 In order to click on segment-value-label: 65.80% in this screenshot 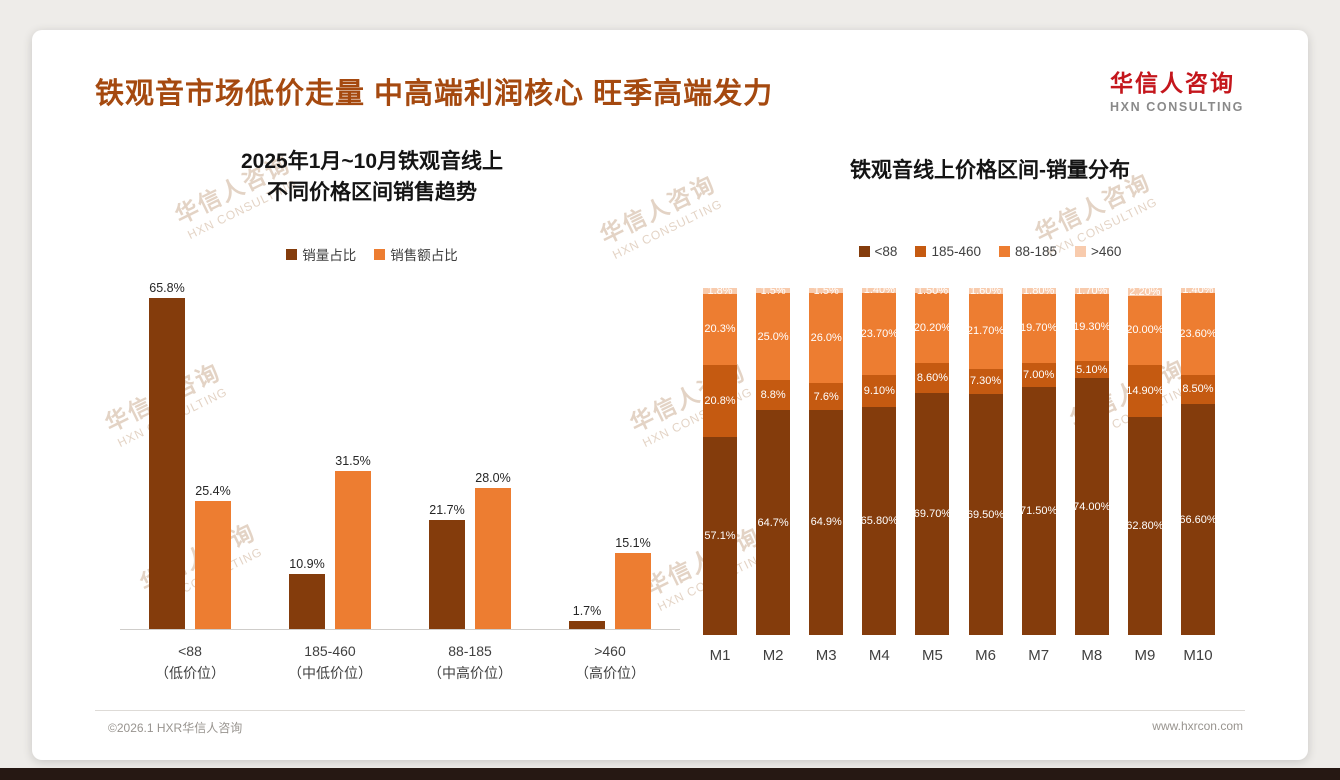, I will do `click(879, 520)`.